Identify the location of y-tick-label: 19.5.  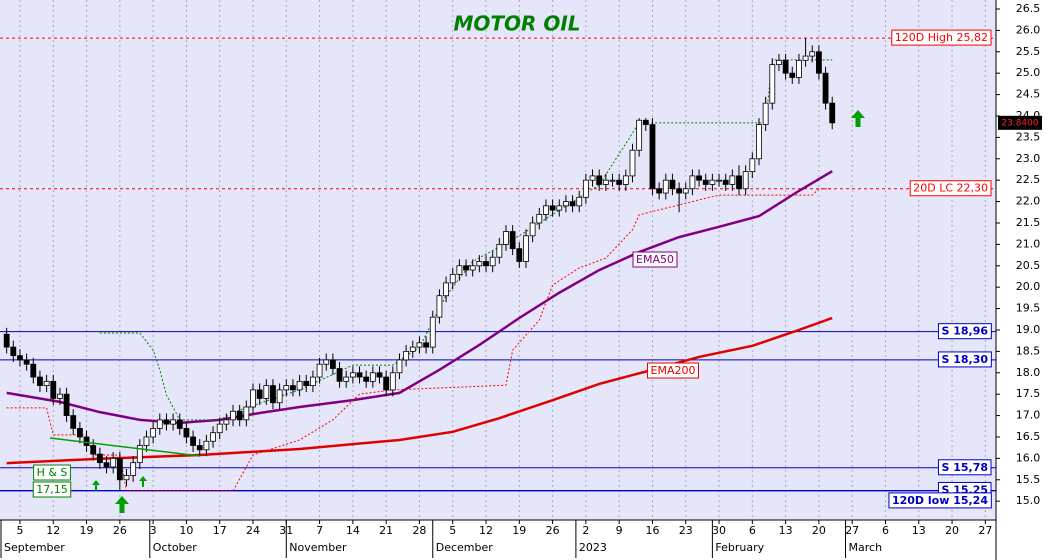
(1028, 308).